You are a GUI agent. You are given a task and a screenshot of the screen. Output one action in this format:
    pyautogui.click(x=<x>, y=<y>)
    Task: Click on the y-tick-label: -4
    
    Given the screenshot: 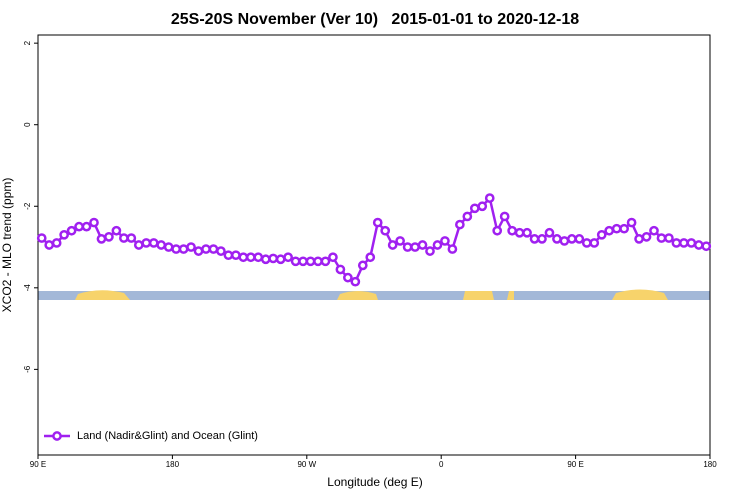 What is the action you would take?
    pyautogui.click(x=27, y=288)
    